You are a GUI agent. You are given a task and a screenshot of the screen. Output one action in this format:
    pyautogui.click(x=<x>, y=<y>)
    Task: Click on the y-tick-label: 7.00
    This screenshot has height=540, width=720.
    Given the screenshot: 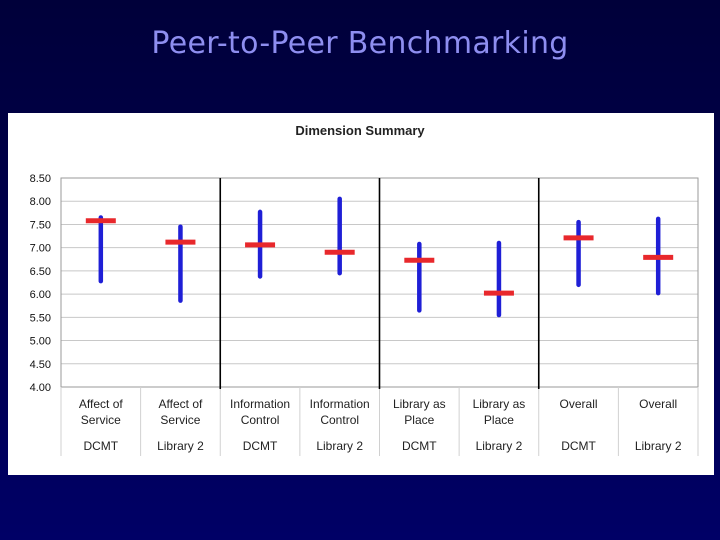 What is the action you would take?
    pyautogui.click(x=40, y=249)
    